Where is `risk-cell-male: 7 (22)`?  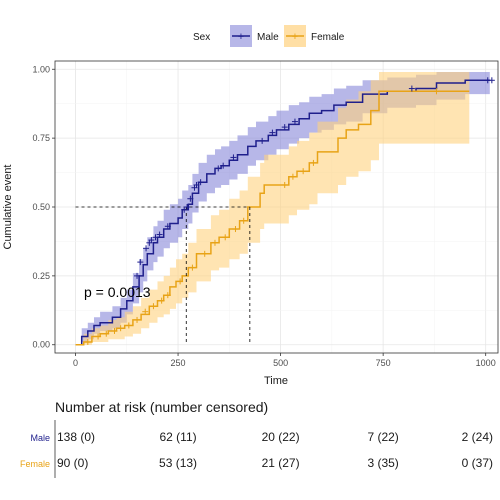
risk-cell-male: 7 (22) is located at coordinates (382, 437).